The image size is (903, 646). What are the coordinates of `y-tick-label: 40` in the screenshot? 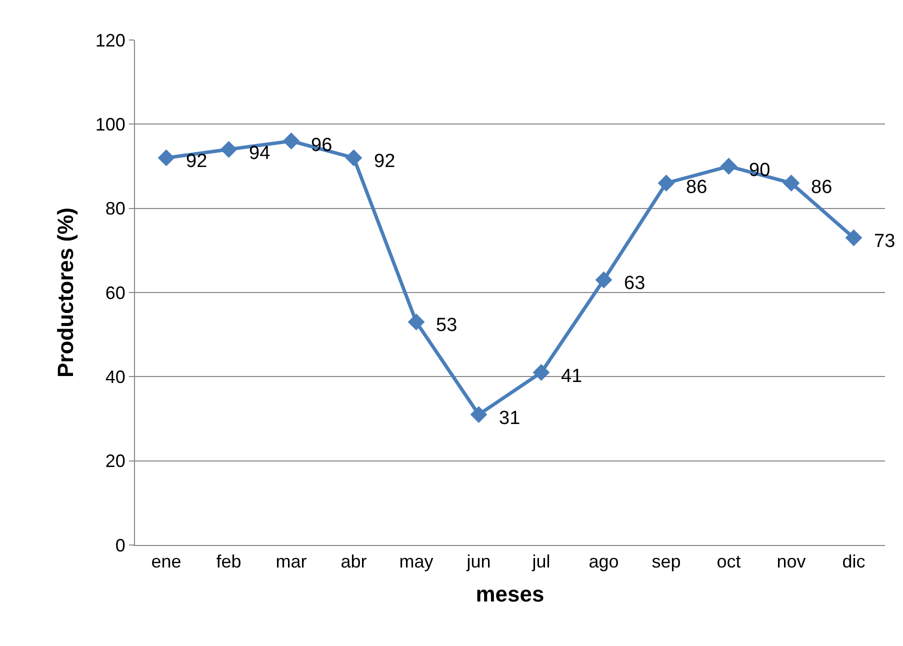 It's located at (115, 376).